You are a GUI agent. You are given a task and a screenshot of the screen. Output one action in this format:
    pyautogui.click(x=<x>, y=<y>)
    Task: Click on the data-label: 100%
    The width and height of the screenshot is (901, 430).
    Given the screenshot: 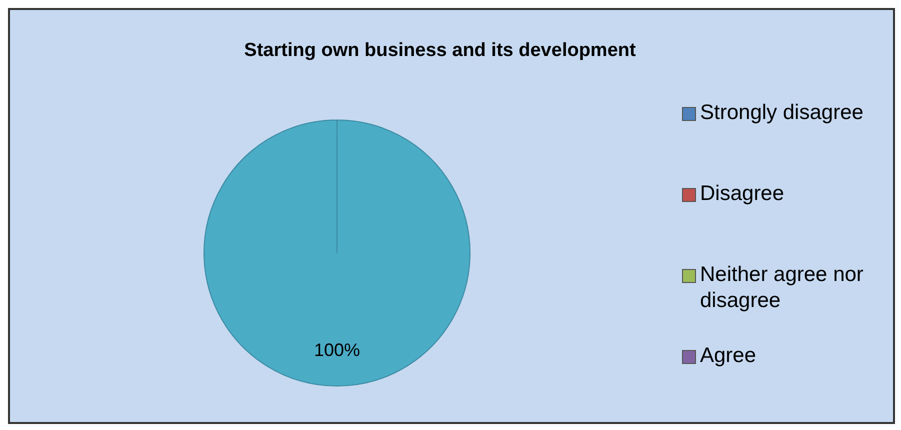 What is the action you would take?
    pyautogui.click(x=337, y=350)
    